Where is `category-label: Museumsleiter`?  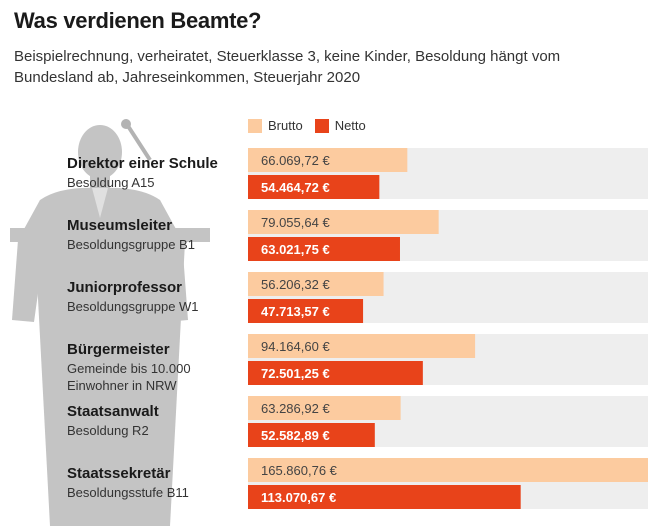 category-label: Museumsleiter is located at coordinates (119, 225).